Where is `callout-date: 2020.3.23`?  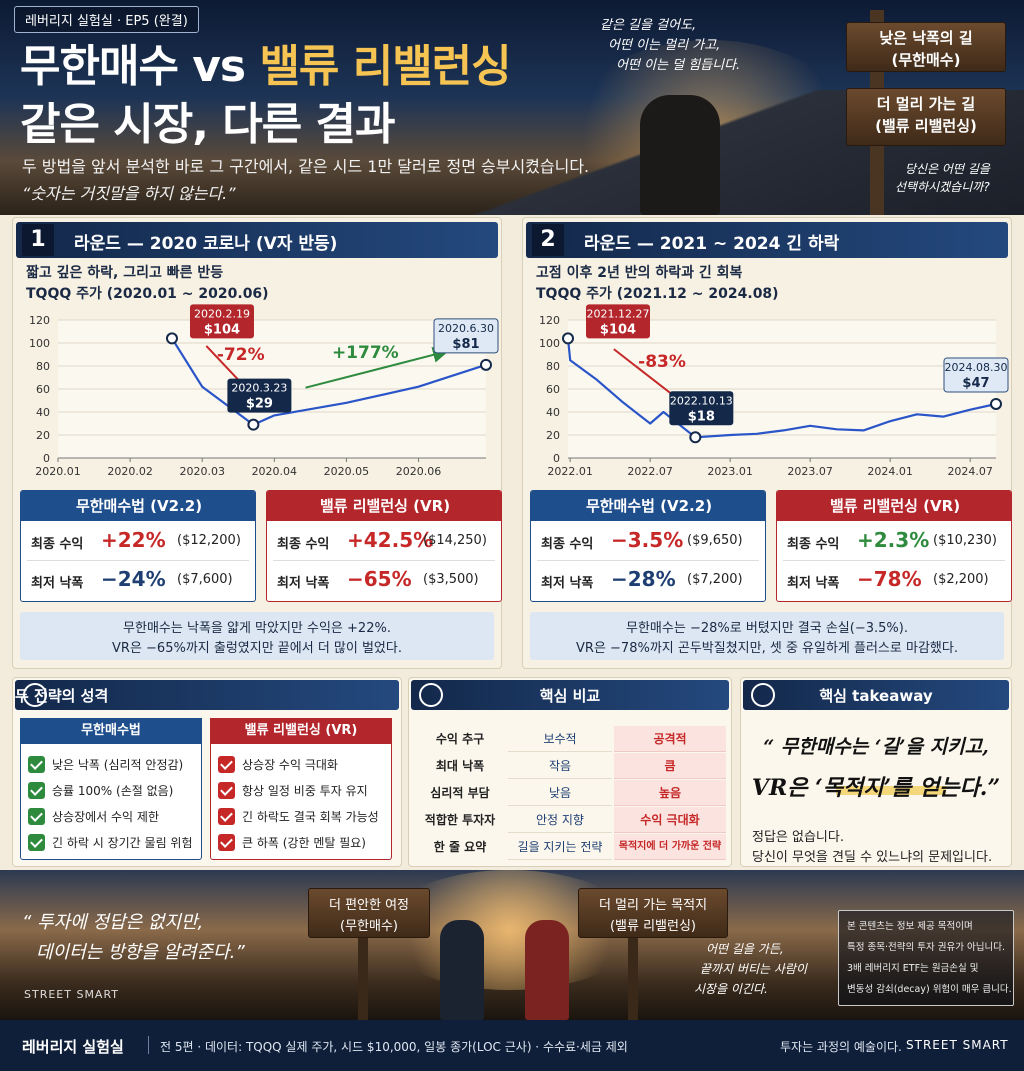 callout-date: 2020.3.23 is located at coordinates (259, 388).